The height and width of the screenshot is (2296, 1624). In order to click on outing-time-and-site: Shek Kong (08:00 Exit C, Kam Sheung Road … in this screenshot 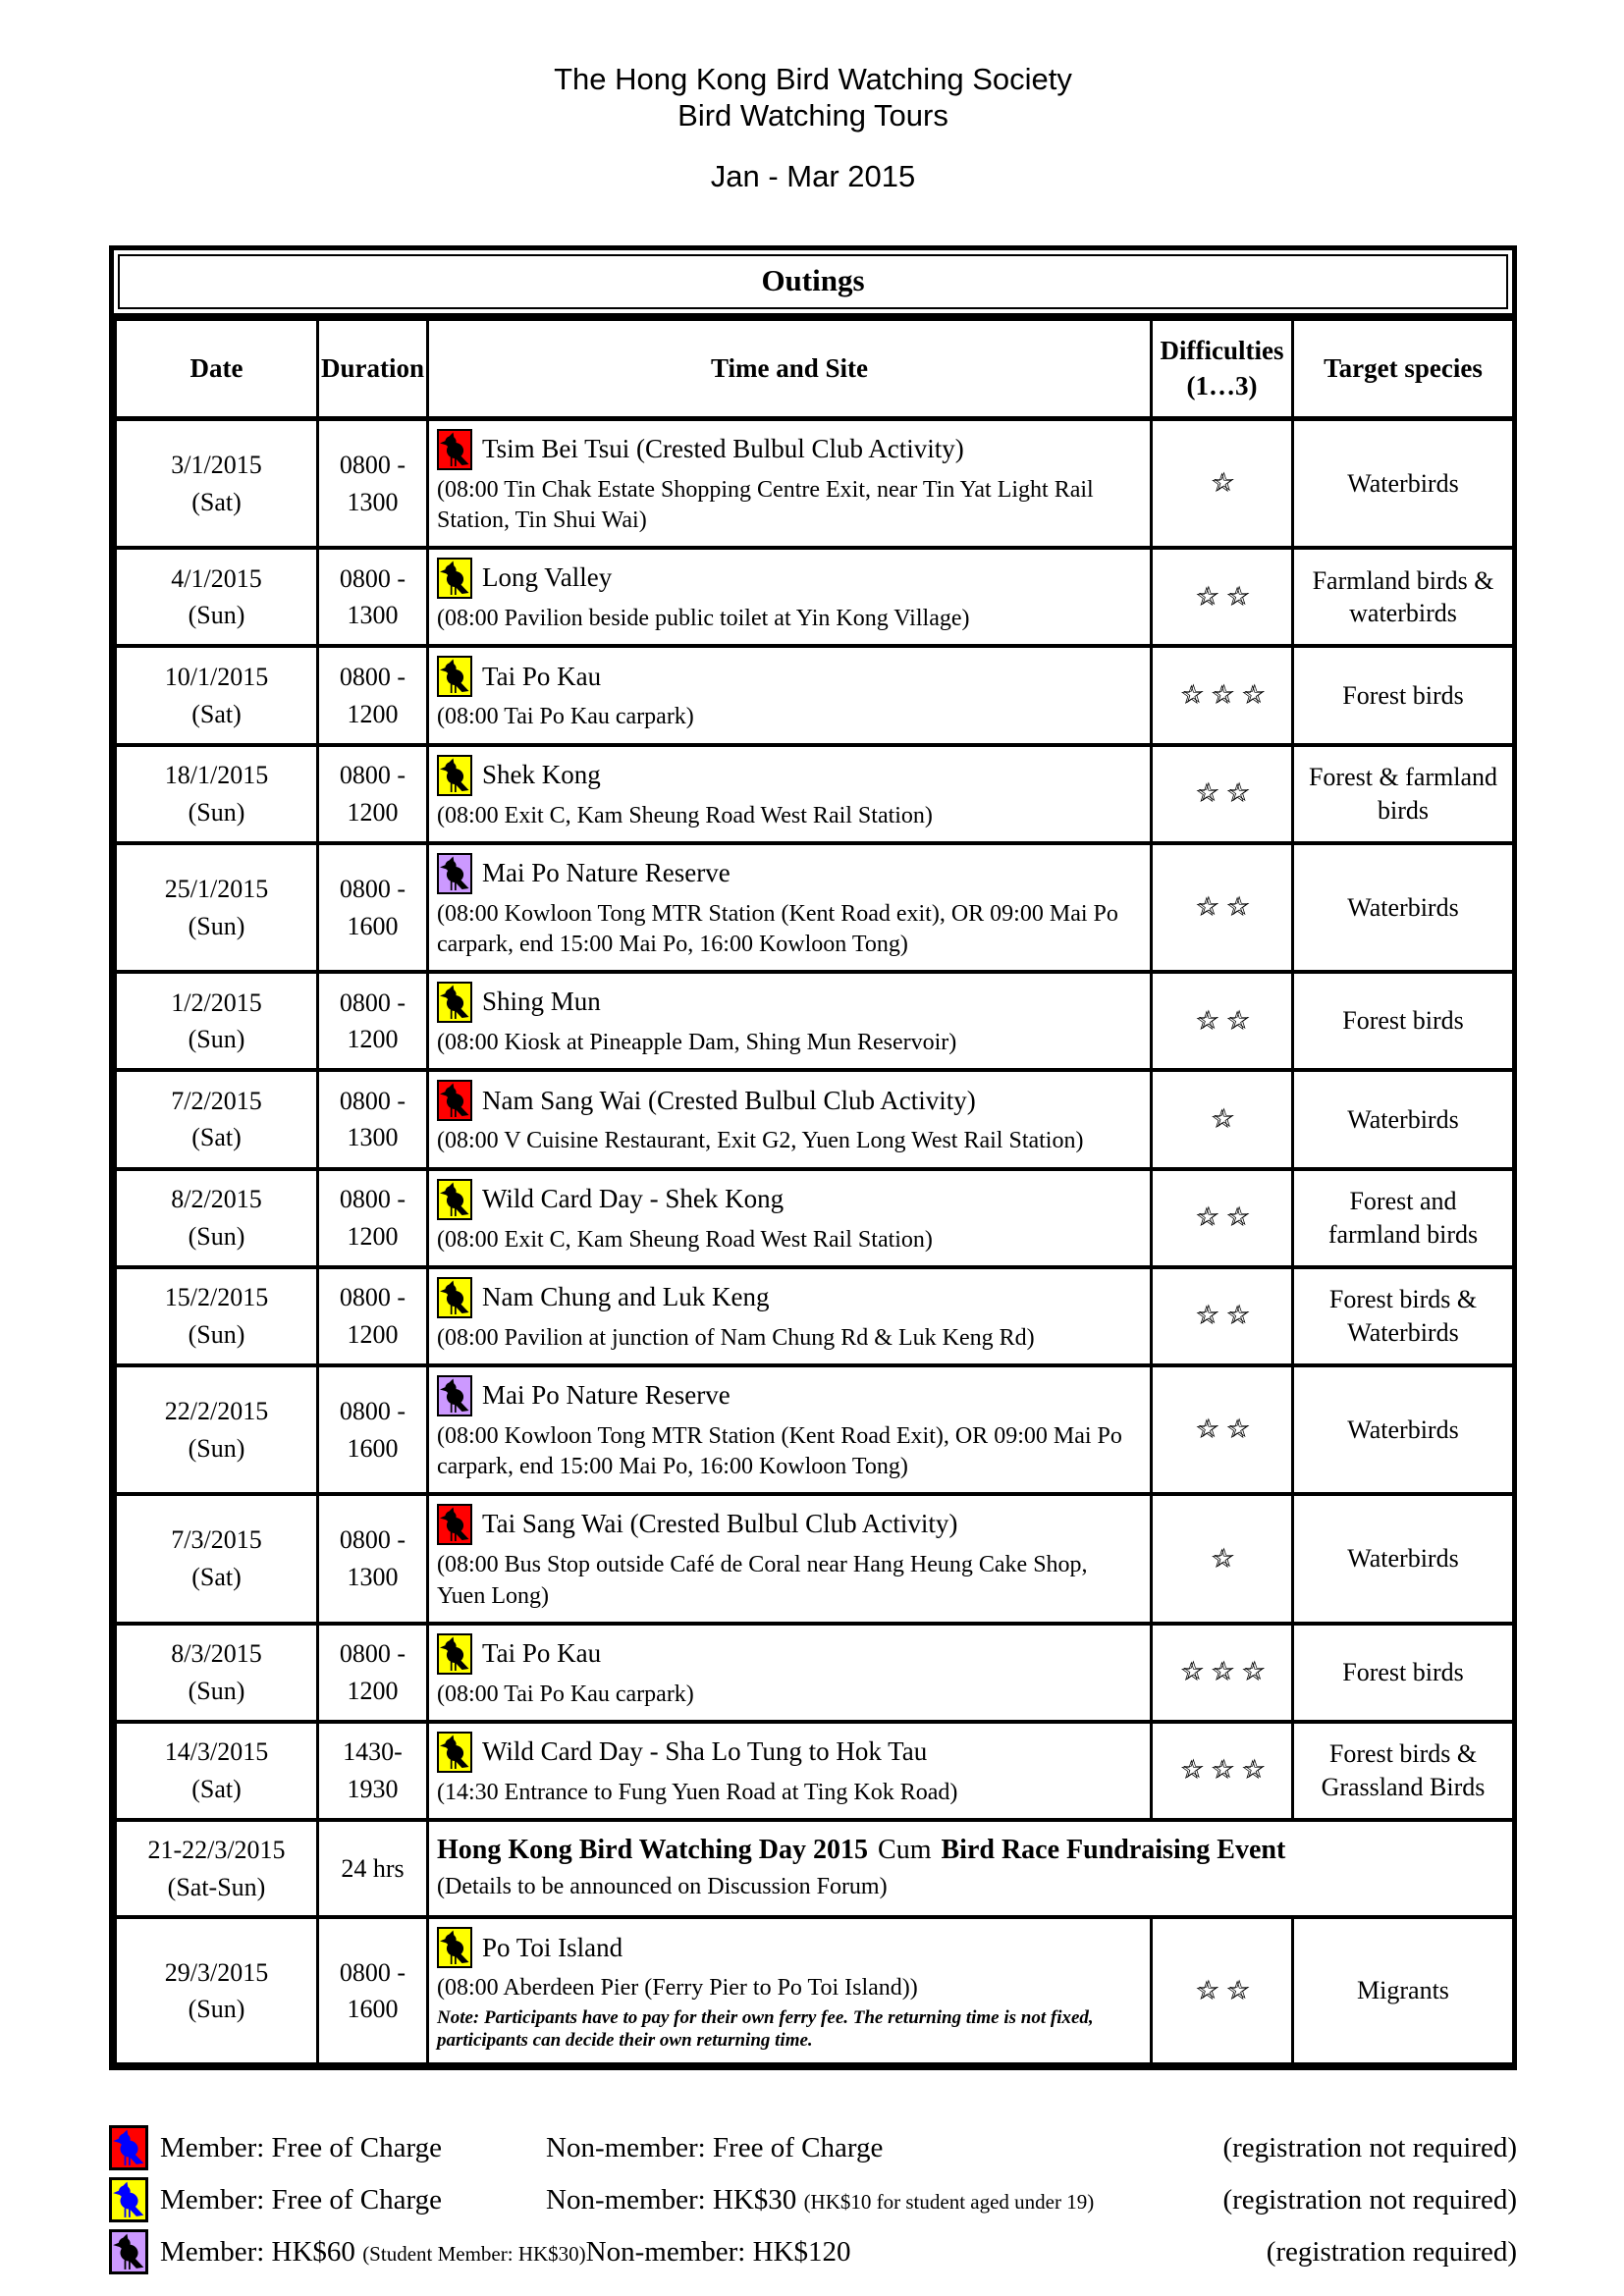, I will do `click(789, 794)`.